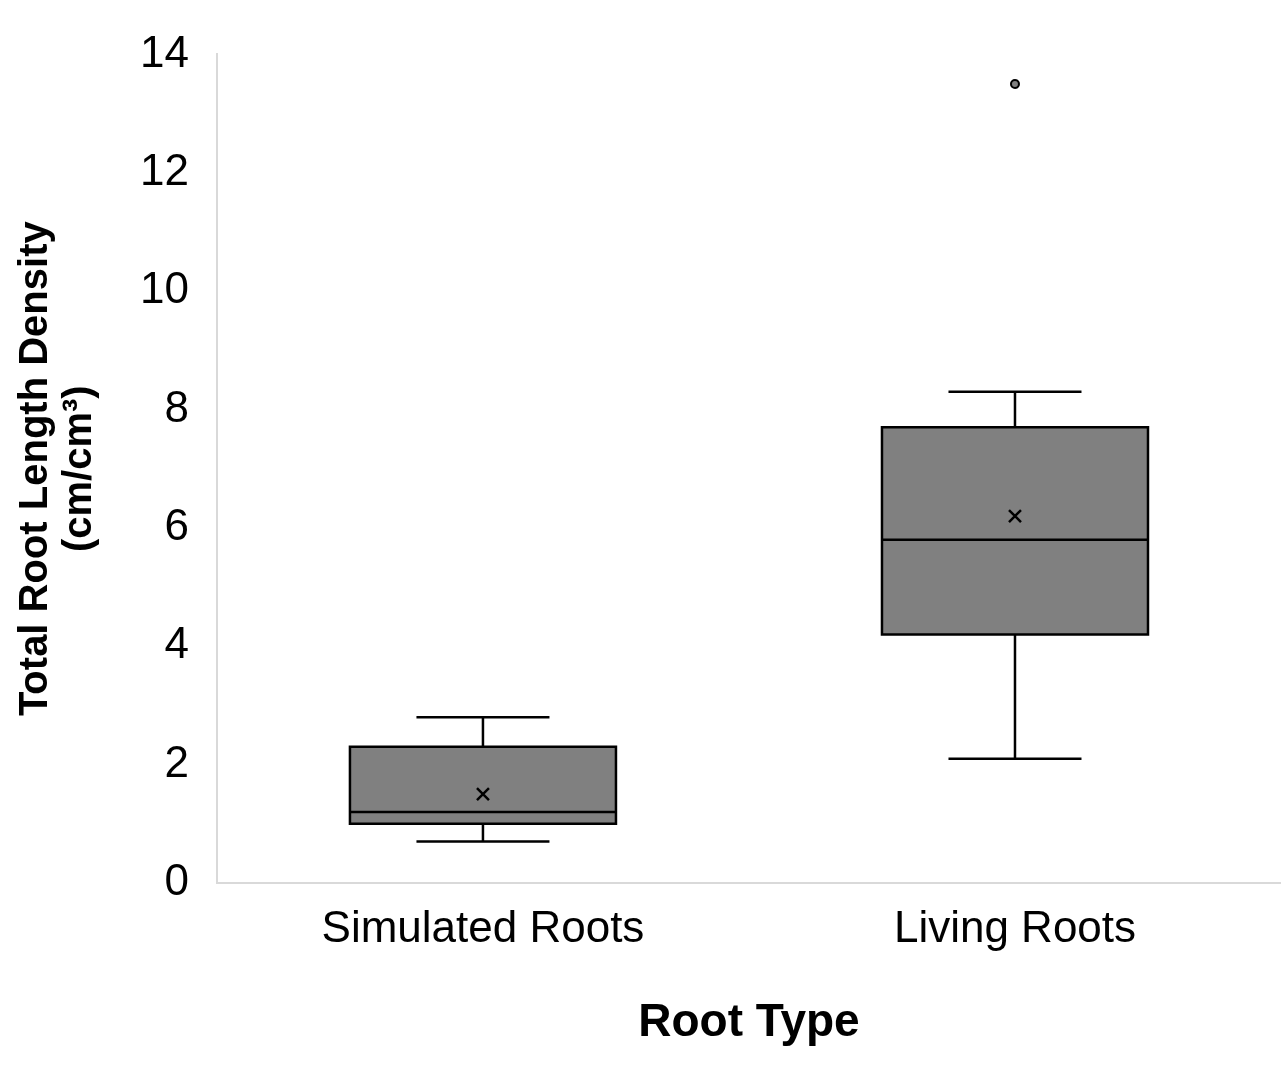 The width and height of the screenshot is (1281, 1065). Describe the element at coordinates (176, 525) in the screenshot. I see `y-tick-label: 6` at that location.